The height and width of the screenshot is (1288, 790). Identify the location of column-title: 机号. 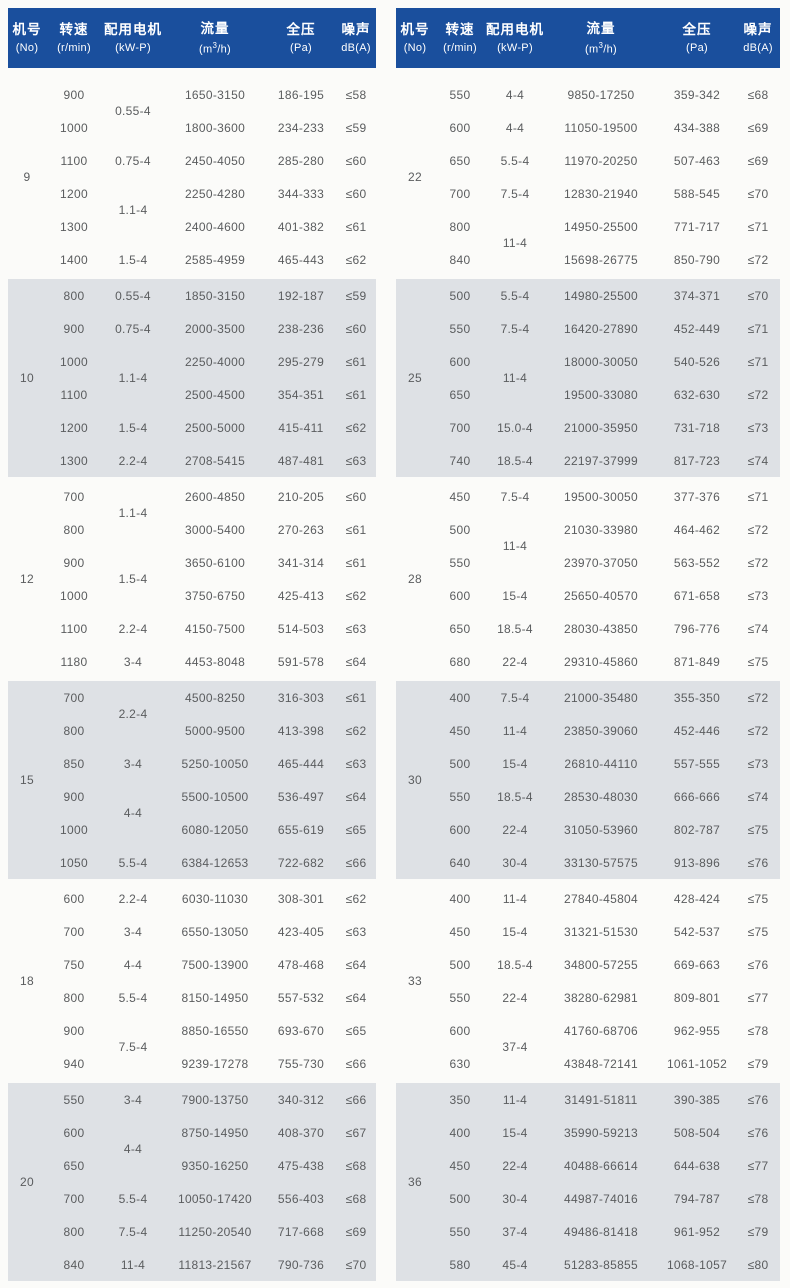
(27, 30).